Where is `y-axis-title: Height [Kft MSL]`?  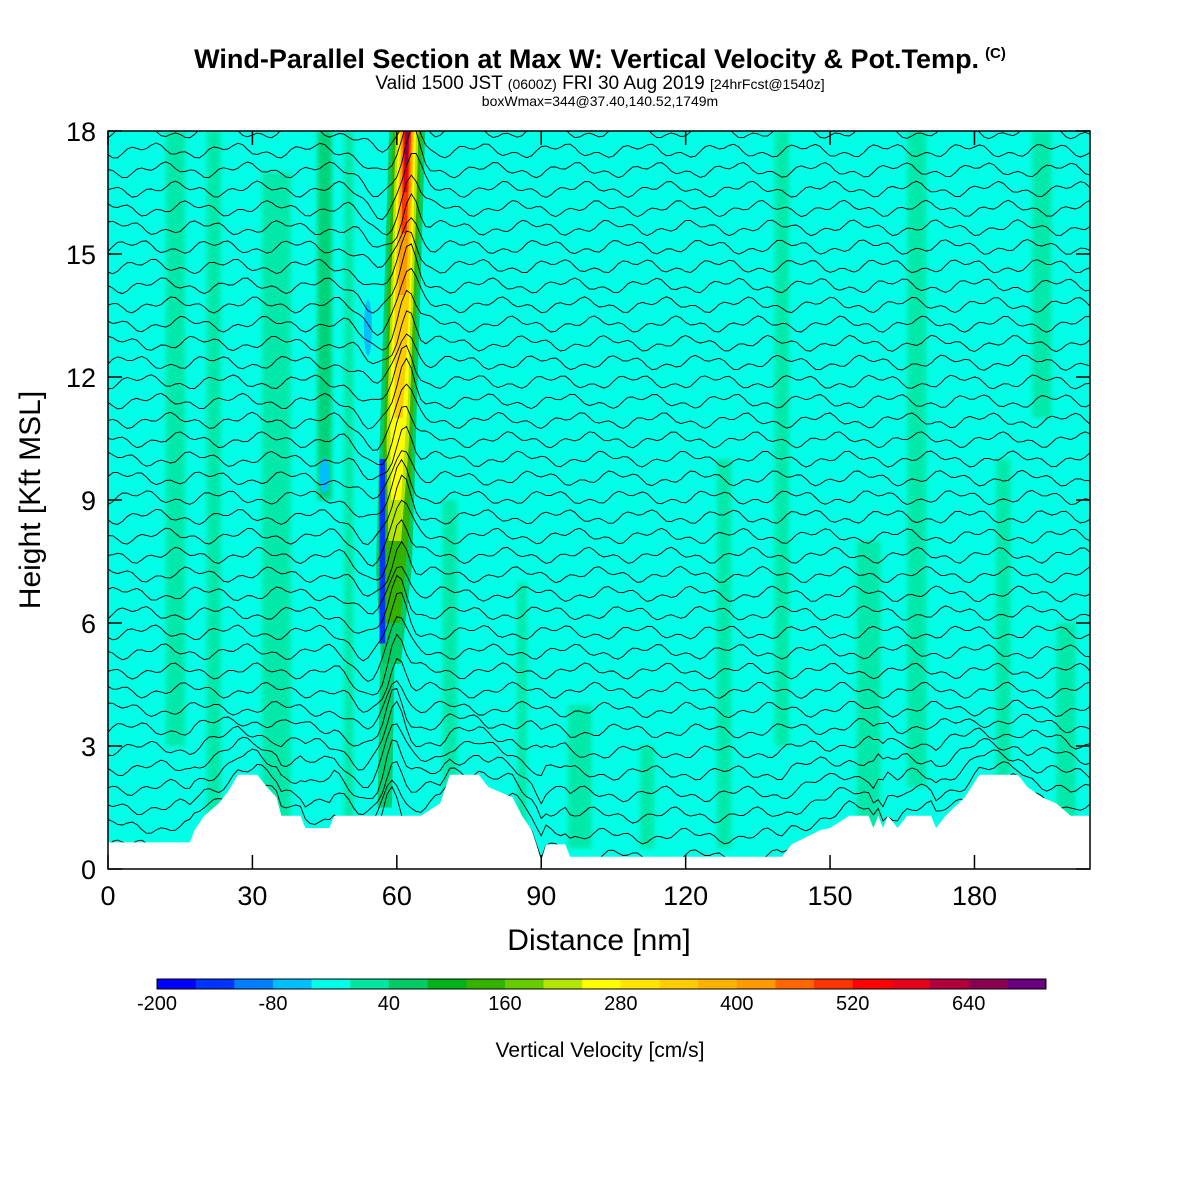 y-axis-title: Height [Kft MSL] is located at coordinates (30, 500).